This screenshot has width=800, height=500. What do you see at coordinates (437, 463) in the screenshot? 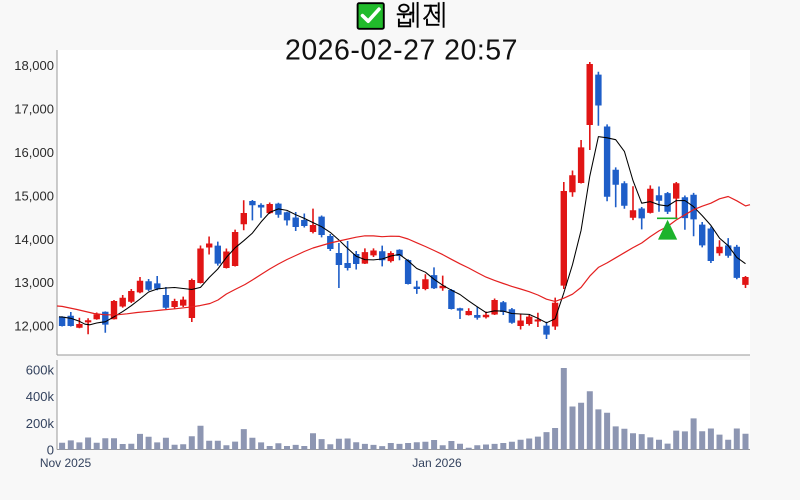
I see `svg-text: Jan 2026` at bounding box center [437, 463].